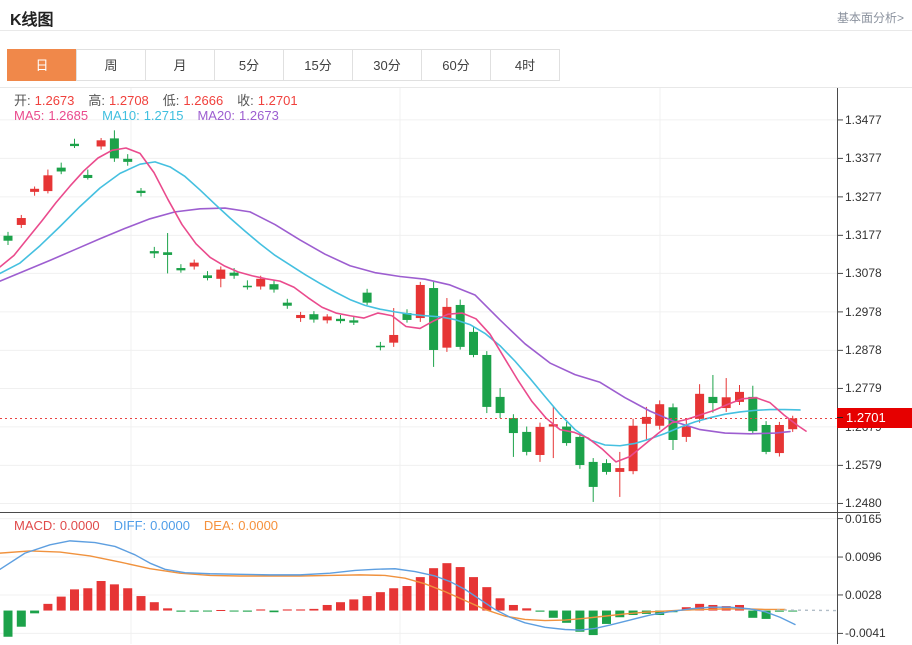 The width and height of the screenshot is (912, 645). What do you see at coordinates (42, 65) in the screenshot?
I see `tab-日: 日` at bounding box center [42, 65].